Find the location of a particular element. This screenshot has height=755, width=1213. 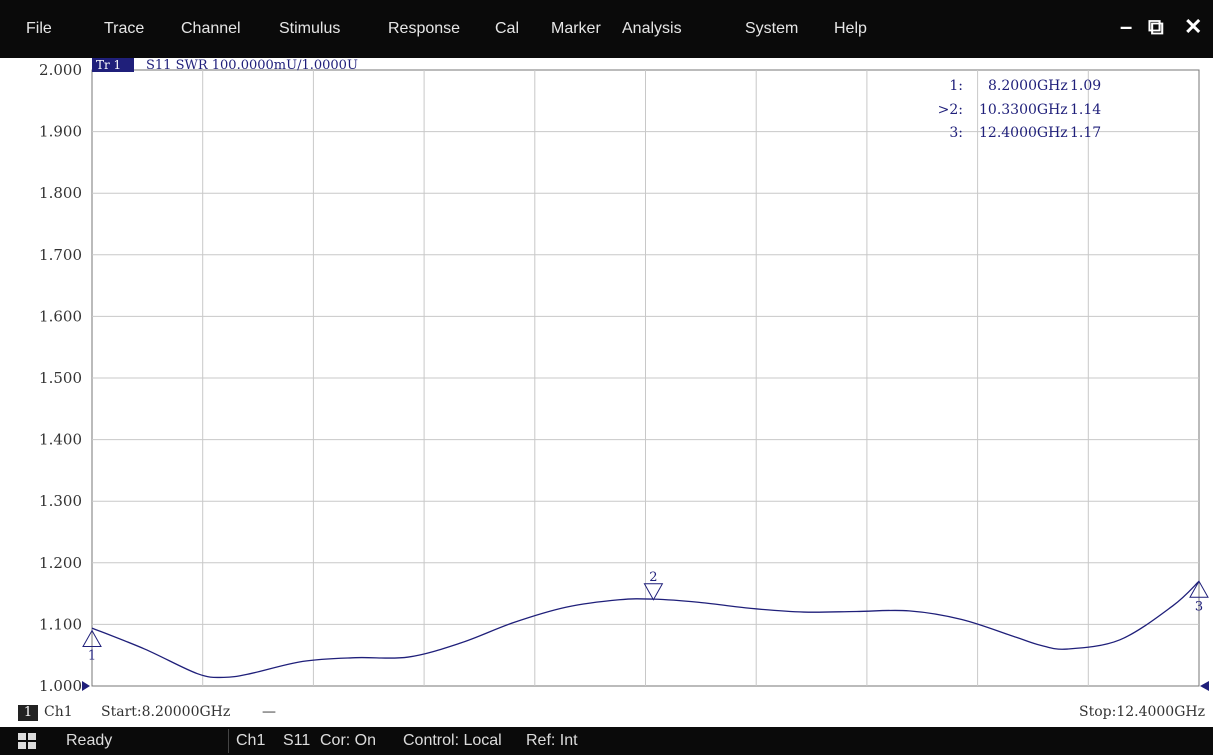

status-divider is located at coordinates (228, 741).